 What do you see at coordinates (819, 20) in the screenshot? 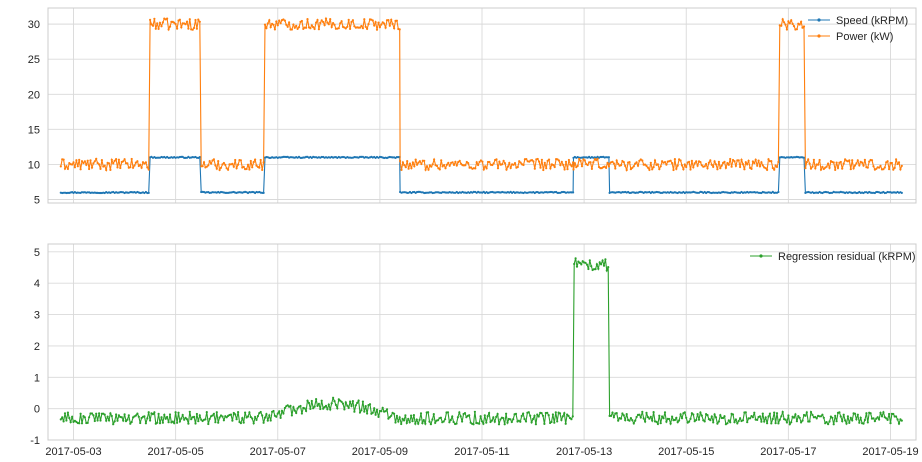
I see `legend-marker` at bounding box center [819, 20].